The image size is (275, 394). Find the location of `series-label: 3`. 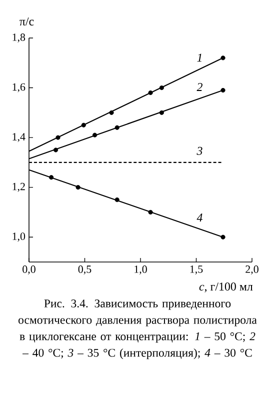

series-label: 3 is located at coordinates (199, 150).